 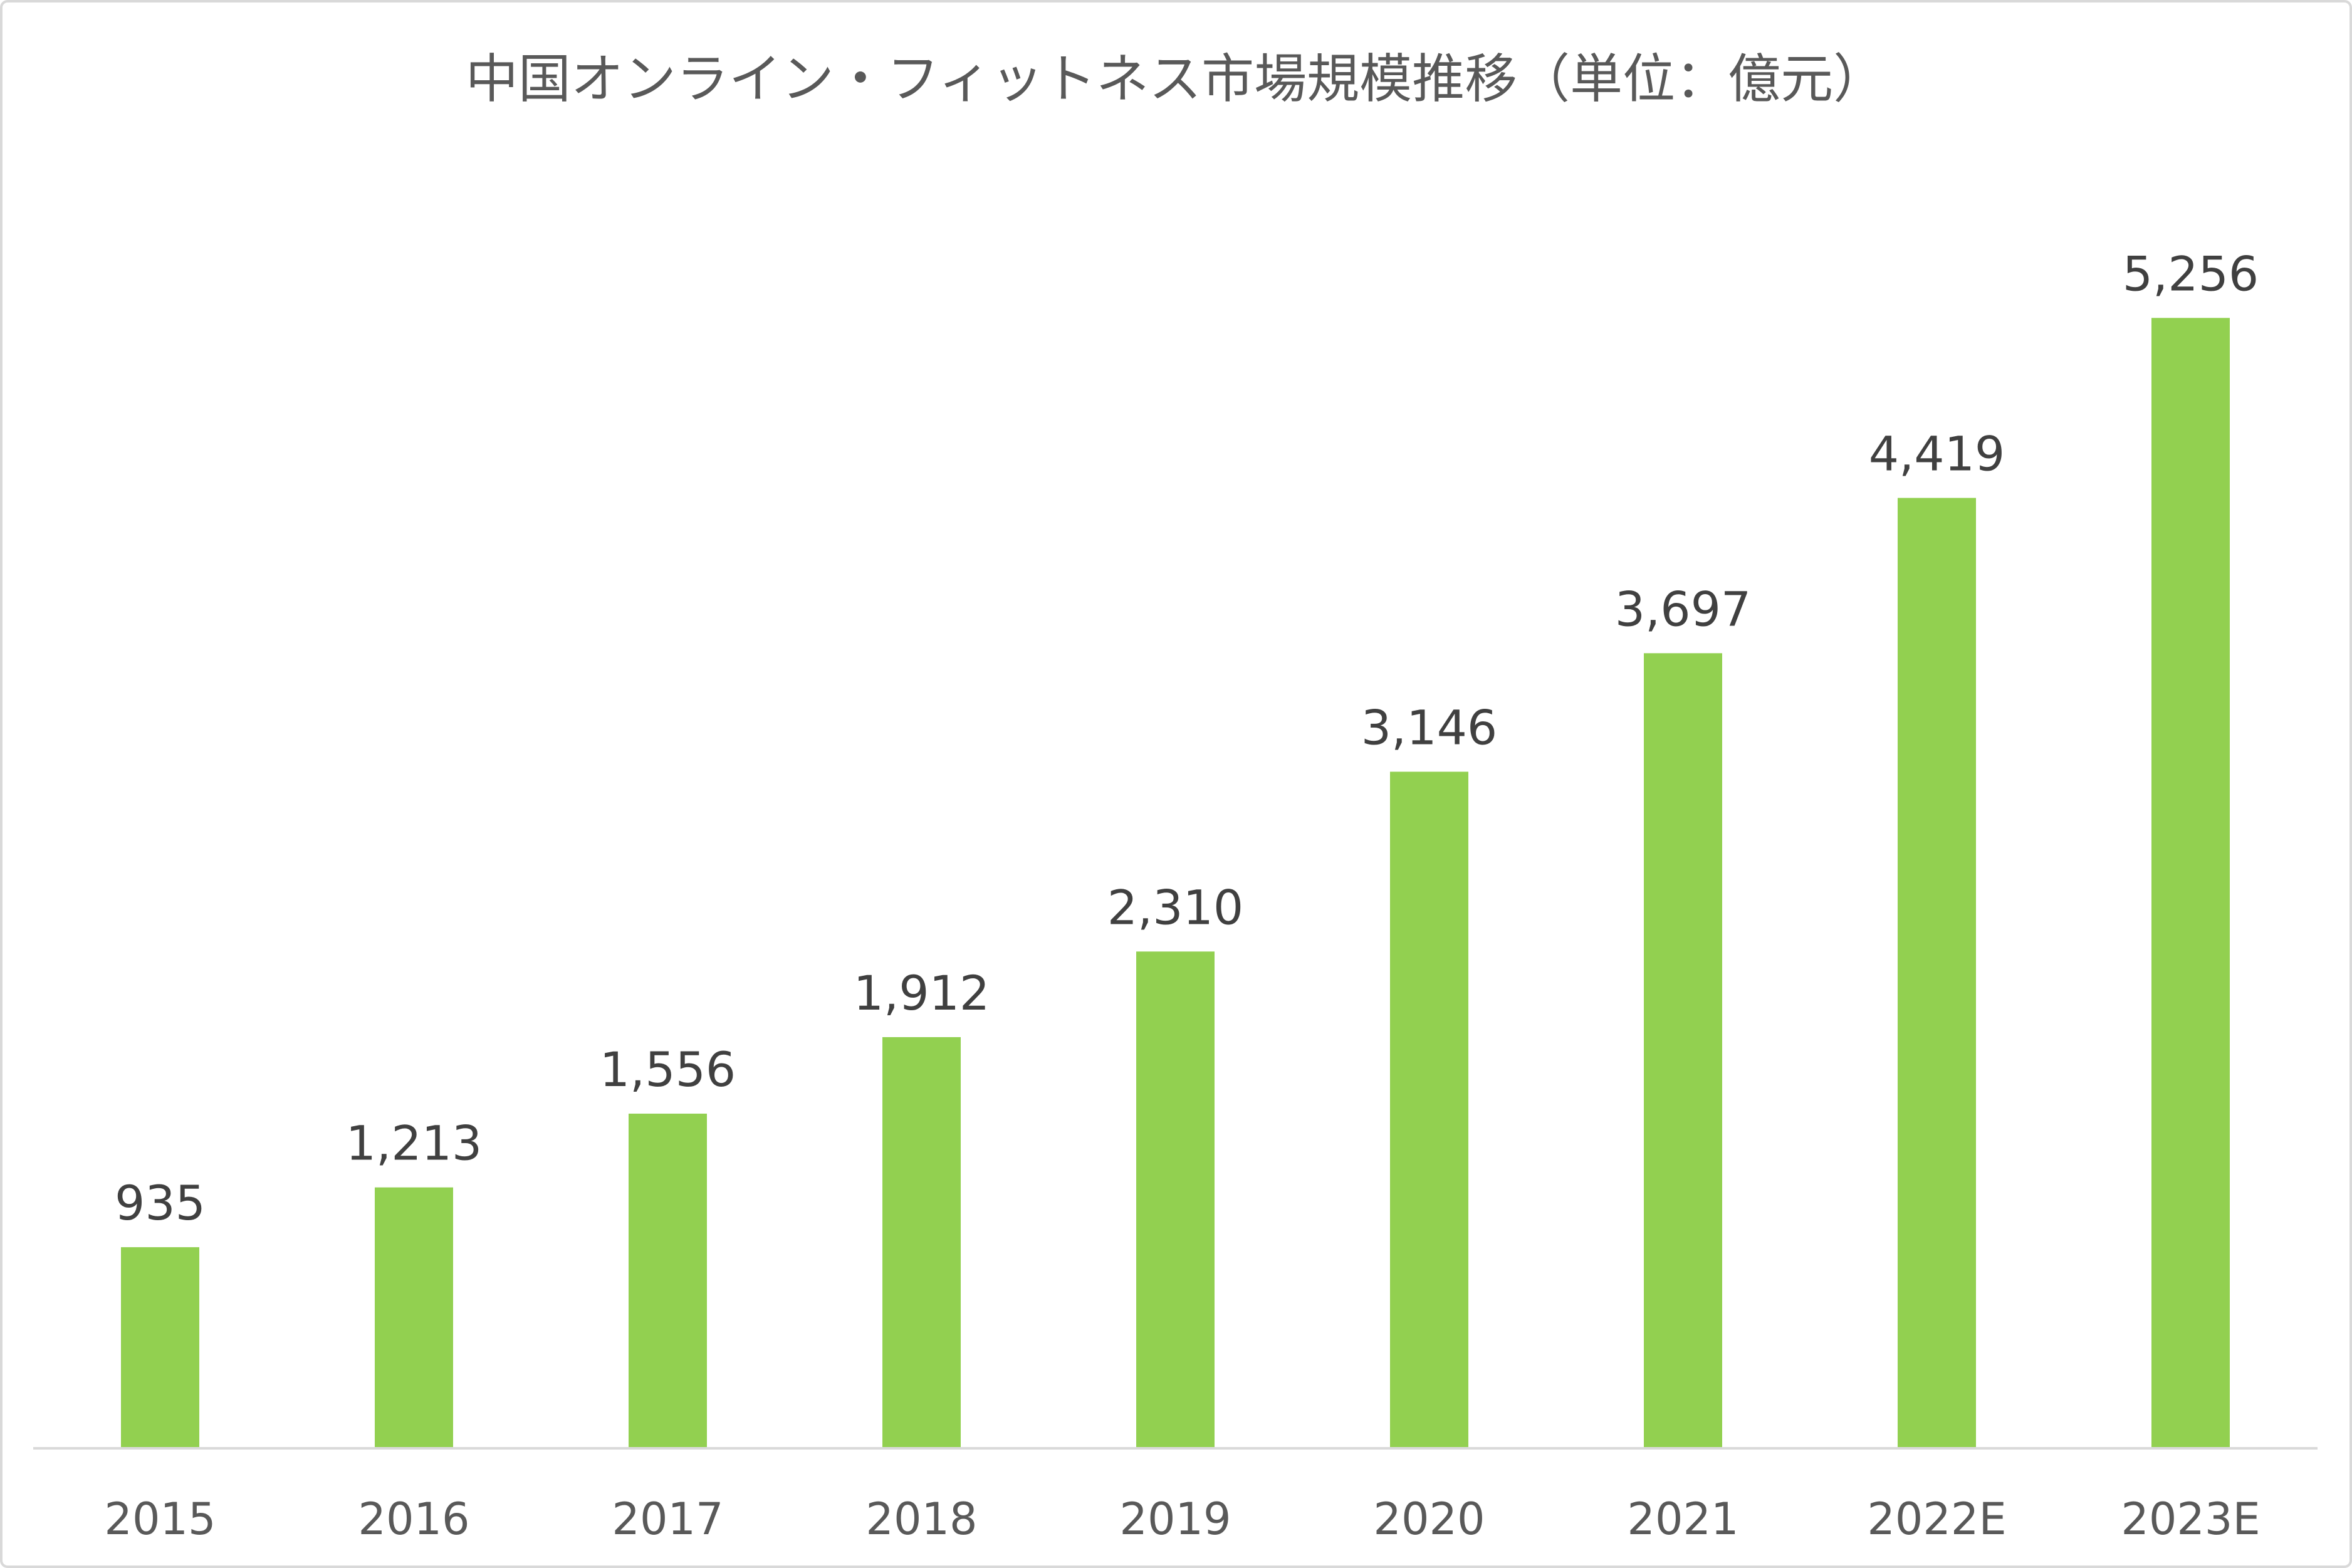 I want to click on bar-2019, so click(x=1175, y=1199).